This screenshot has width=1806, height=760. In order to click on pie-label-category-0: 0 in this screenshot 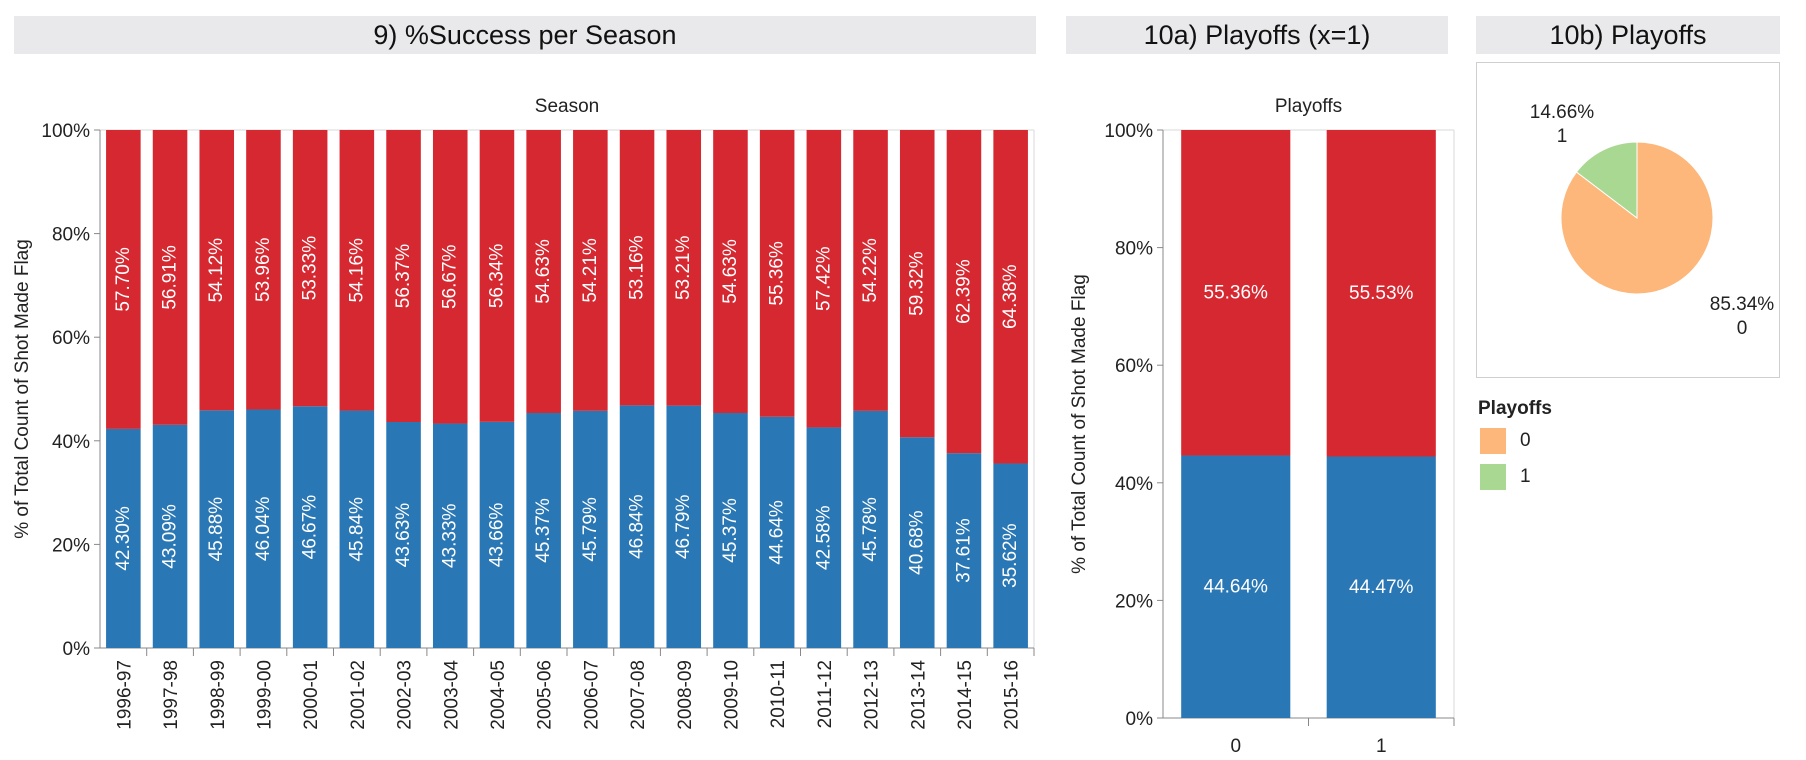, I will do `click(1742, 328)`.